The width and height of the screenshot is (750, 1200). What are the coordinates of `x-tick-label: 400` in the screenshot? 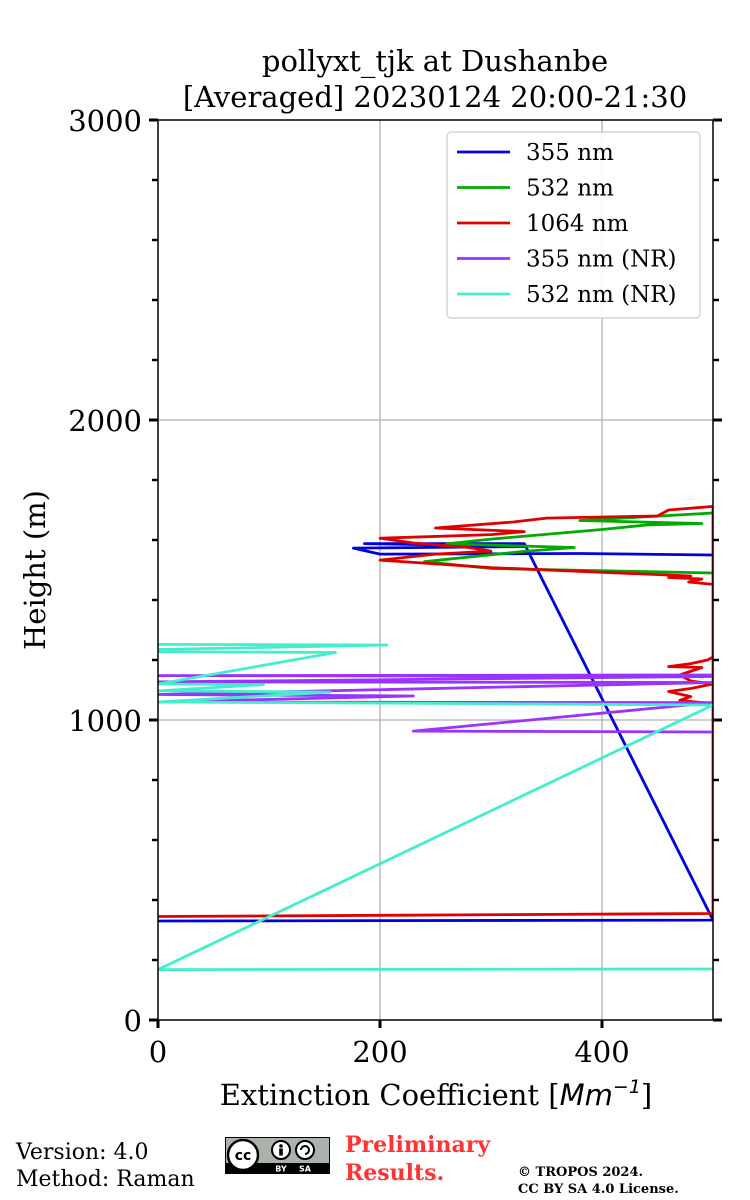 It's located at (601, 1052).